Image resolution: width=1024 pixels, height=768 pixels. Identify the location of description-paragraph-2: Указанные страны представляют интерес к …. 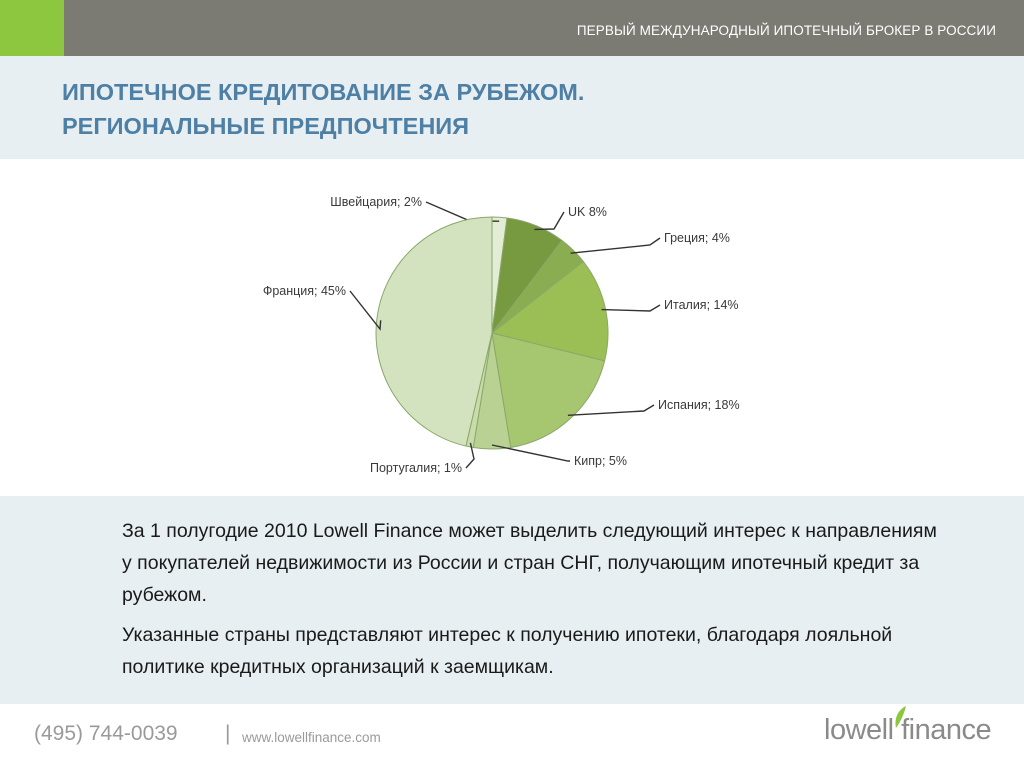
(507, 651).